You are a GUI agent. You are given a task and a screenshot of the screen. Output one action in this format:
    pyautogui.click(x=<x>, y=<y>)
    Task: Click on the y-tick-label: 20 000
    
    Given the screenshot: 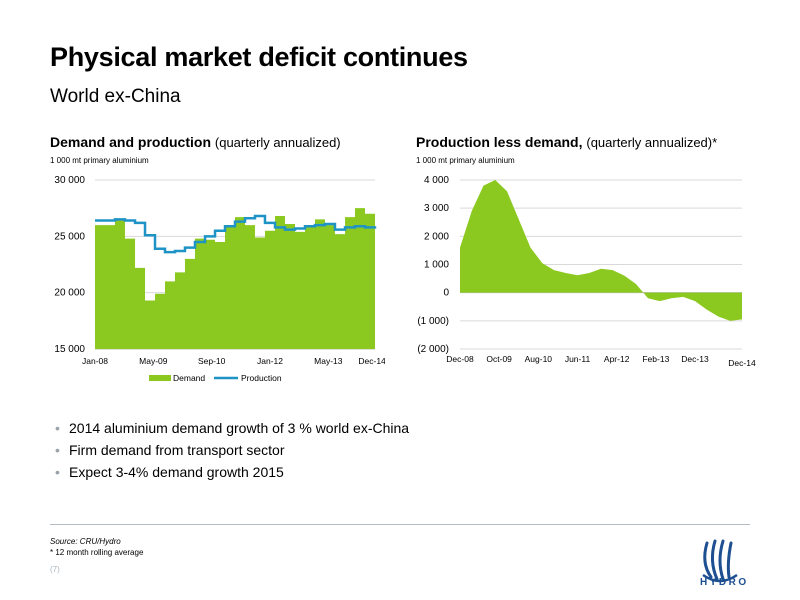 What is the action you would take?
    pyautogui.click(x=69, y=293)
    